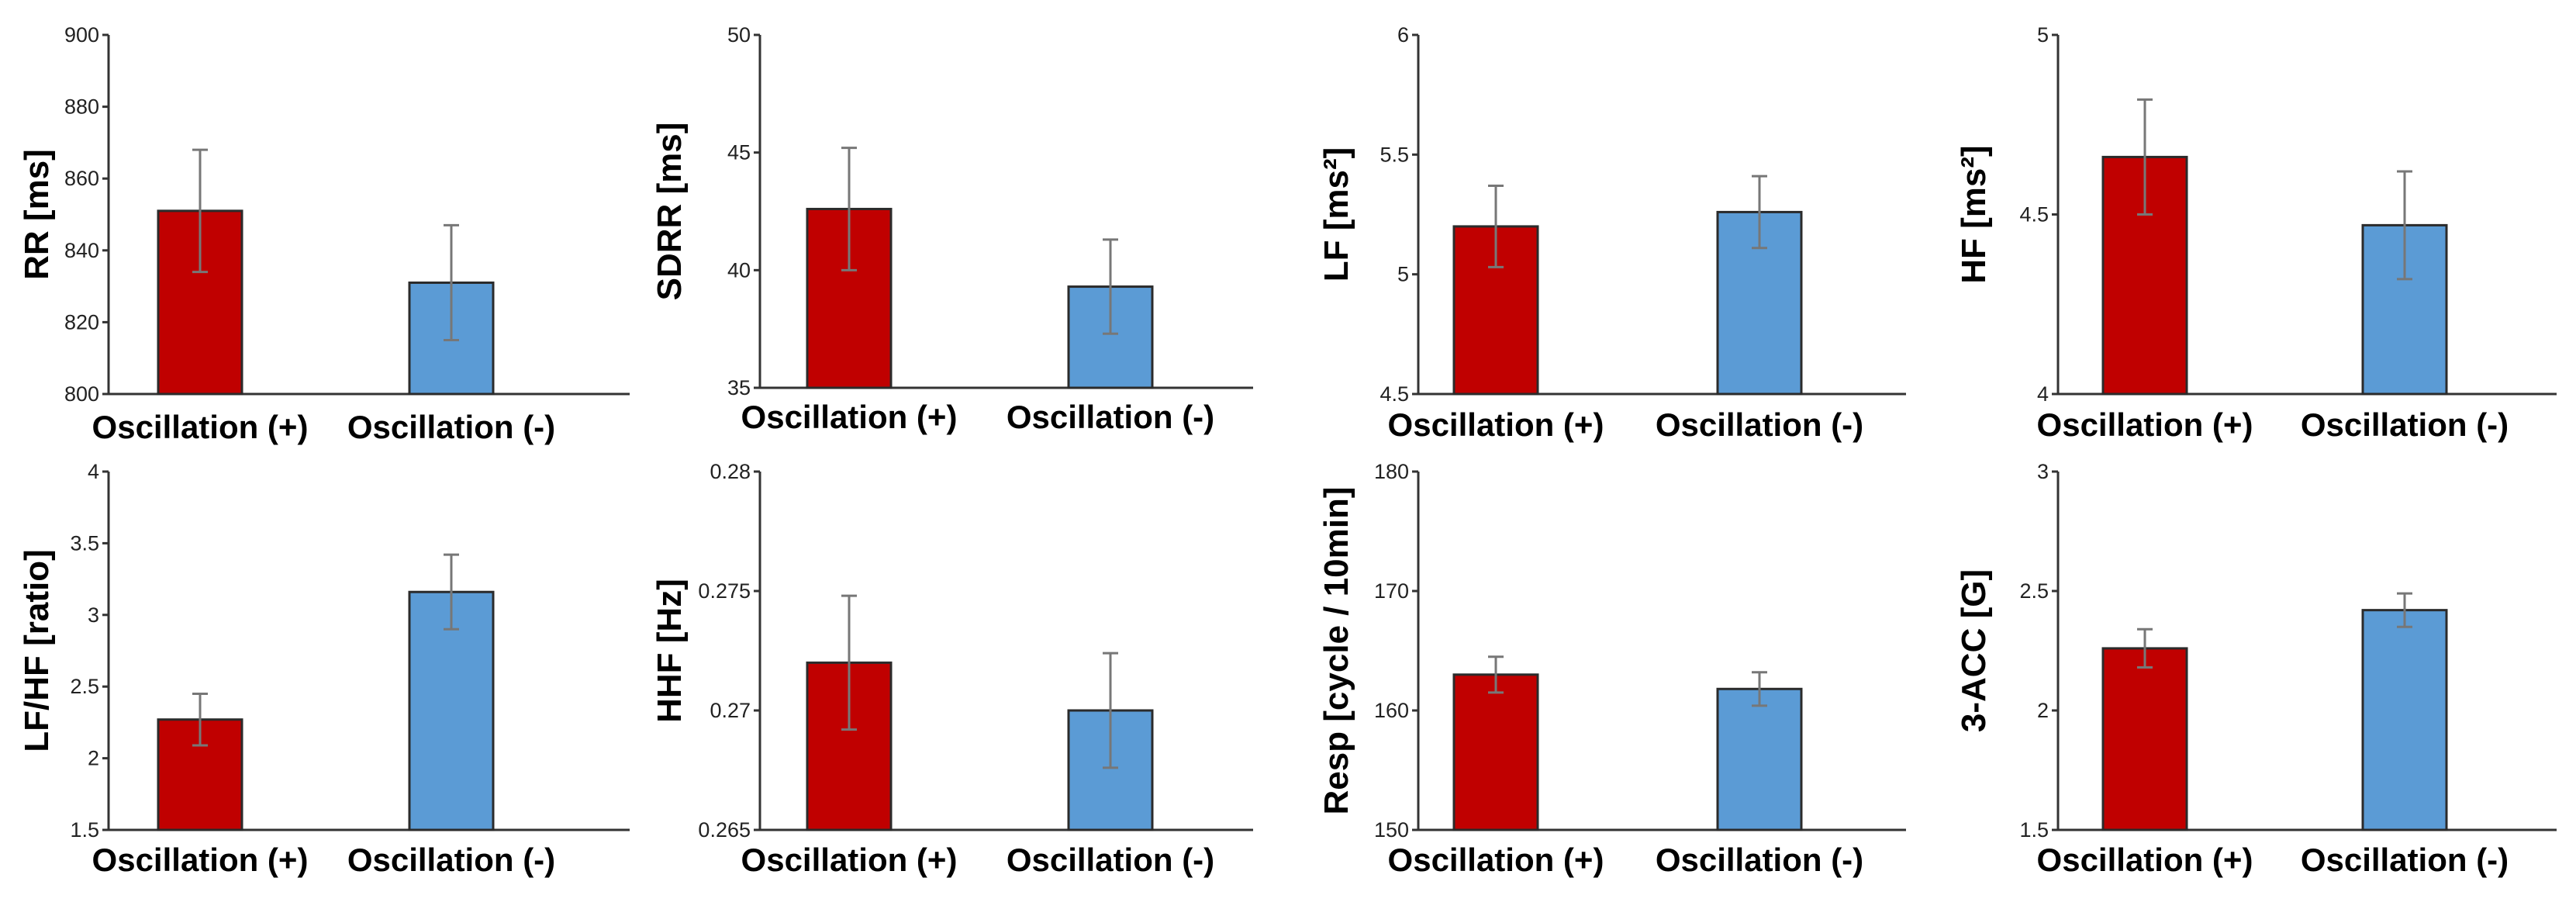 The height and width of the screenshot is (916, 2576). Describe the element at coordinates (670, 212) in the screenshot. I see `y-axis-title: SDRR [ms]` at that location.